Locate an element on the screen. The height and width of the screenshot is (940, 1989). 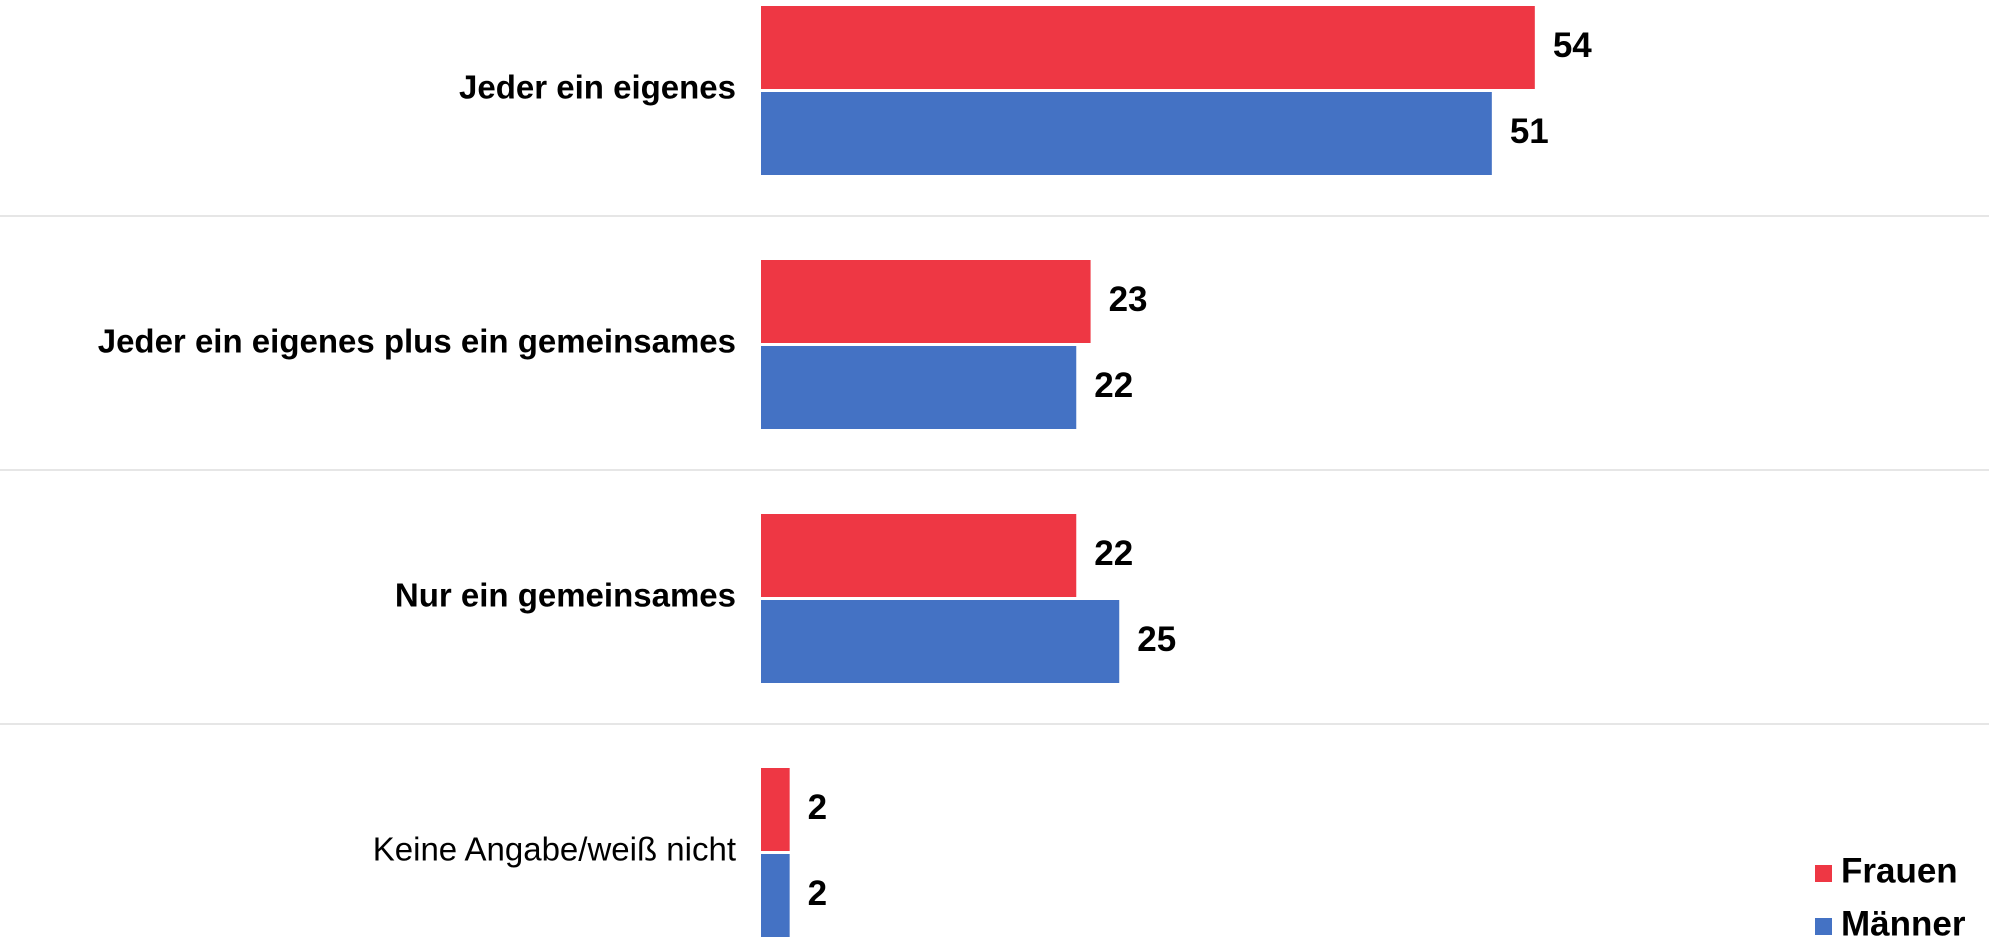
category-label: Nur ein gemeinsames is located at coordinates (565, 595).